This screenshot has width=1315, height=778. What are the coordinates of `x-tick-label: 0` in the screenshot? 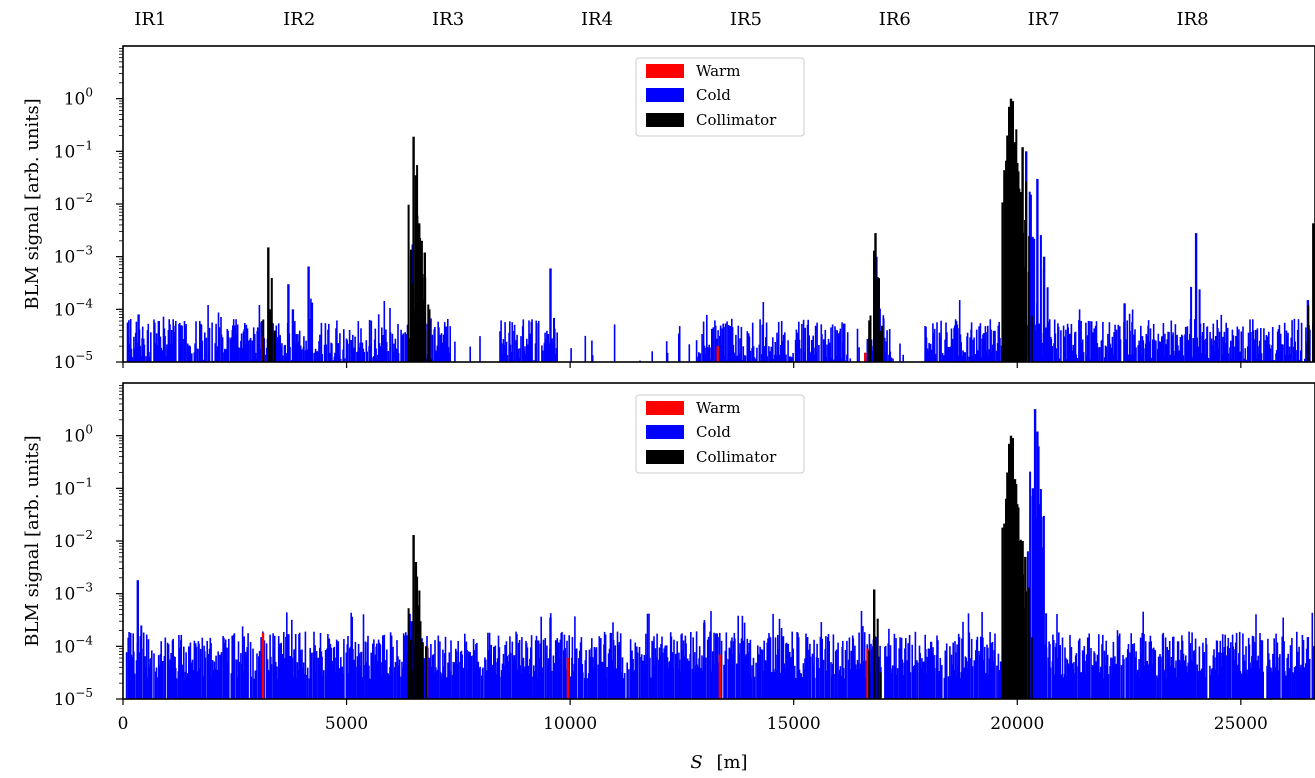 It's located at (123, 724).